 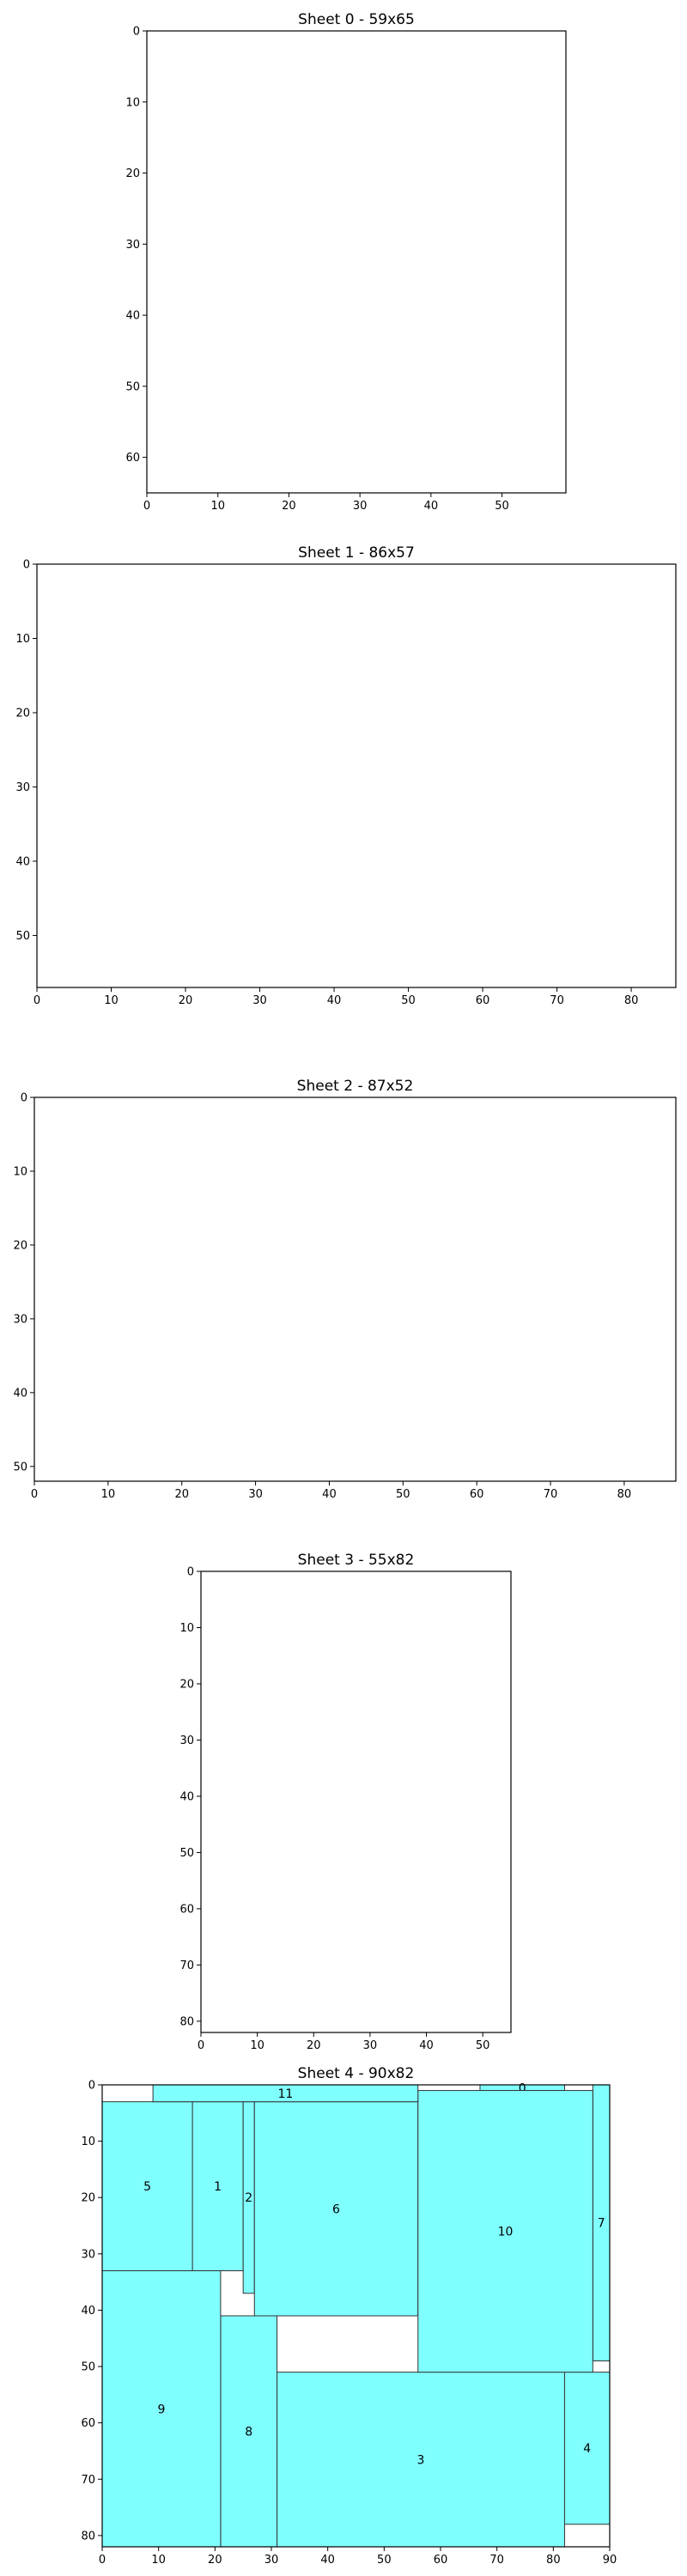 I want to click on piece-1-label: 1, so click(x=218, y=2187).